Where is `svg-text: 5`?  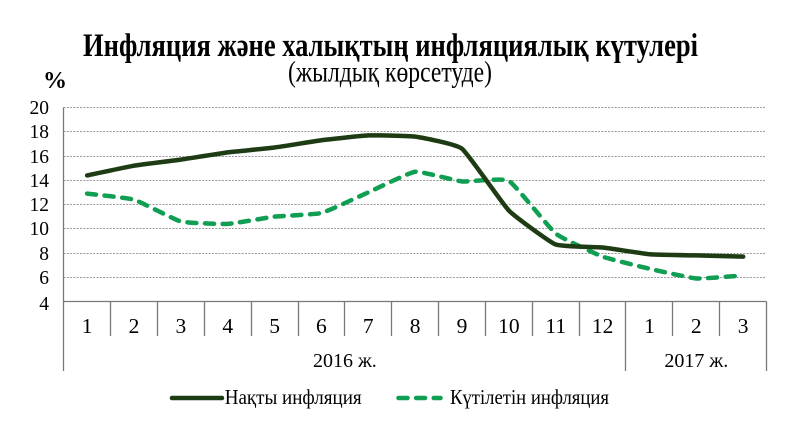 svg-text: 5 is located at coordinates (274, 326).